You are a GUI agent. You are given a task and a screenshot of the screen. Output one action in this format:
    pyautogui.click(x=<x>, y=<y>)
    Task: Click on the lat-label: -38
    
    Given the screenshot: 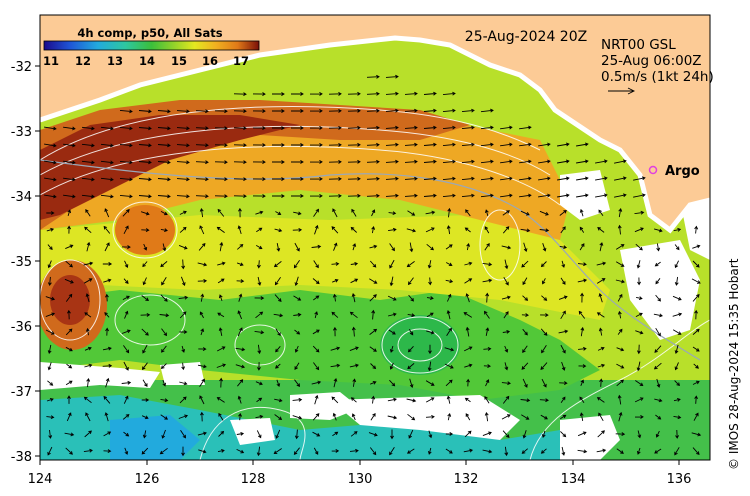 What is the action you would take?
    pyautogui.click(x=21, y=457)
    